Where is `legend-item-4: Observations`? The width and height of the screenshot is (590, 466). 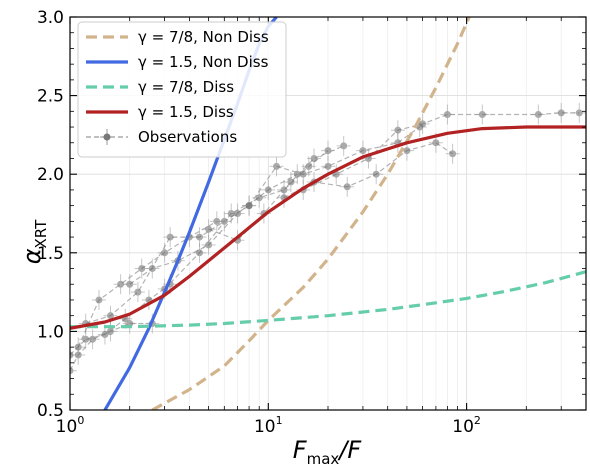
legend-item-4: Observations is located at coordinates (161, 137).